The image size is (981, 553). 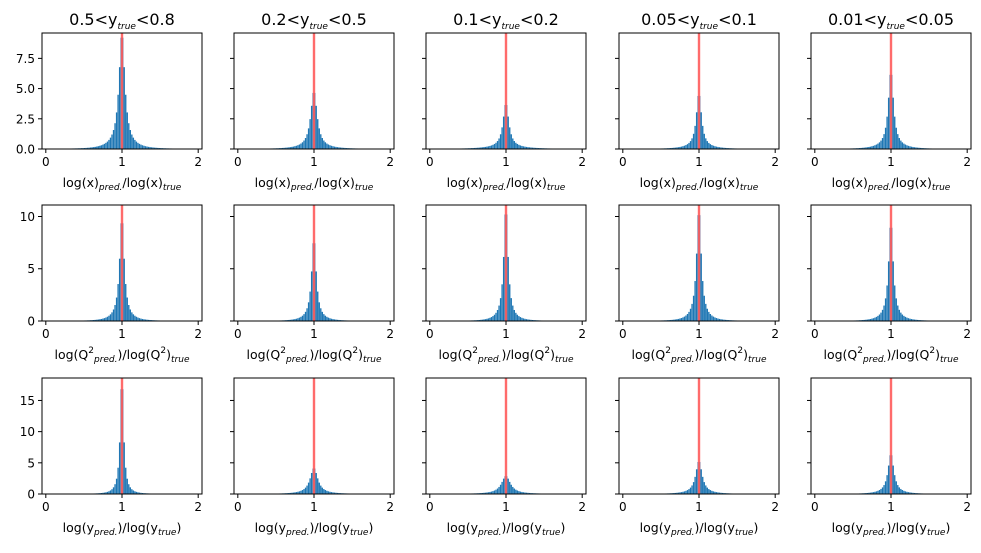 I want to click on label-part: log(x), so click(x=529, y=182).